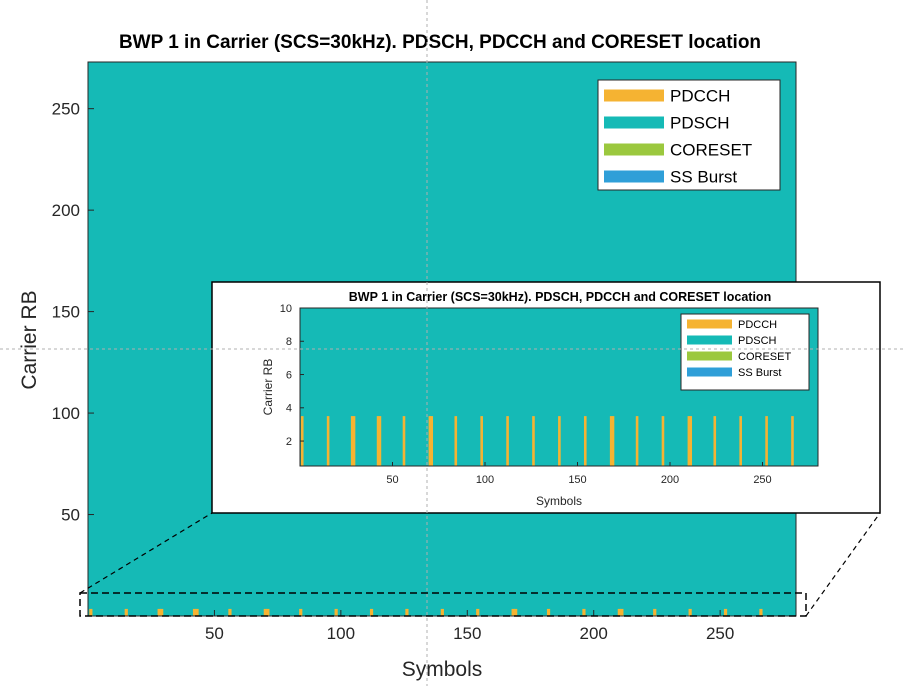  I want to click on main-ytick-label: 50, so click(70, 514).